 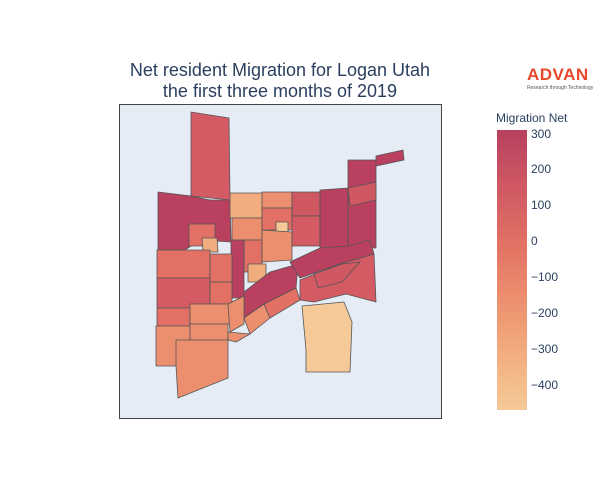 What do you see at coordinates (247, 229) in the screenshot?
I see `region-center-mid` at bounding box center [247, 229].